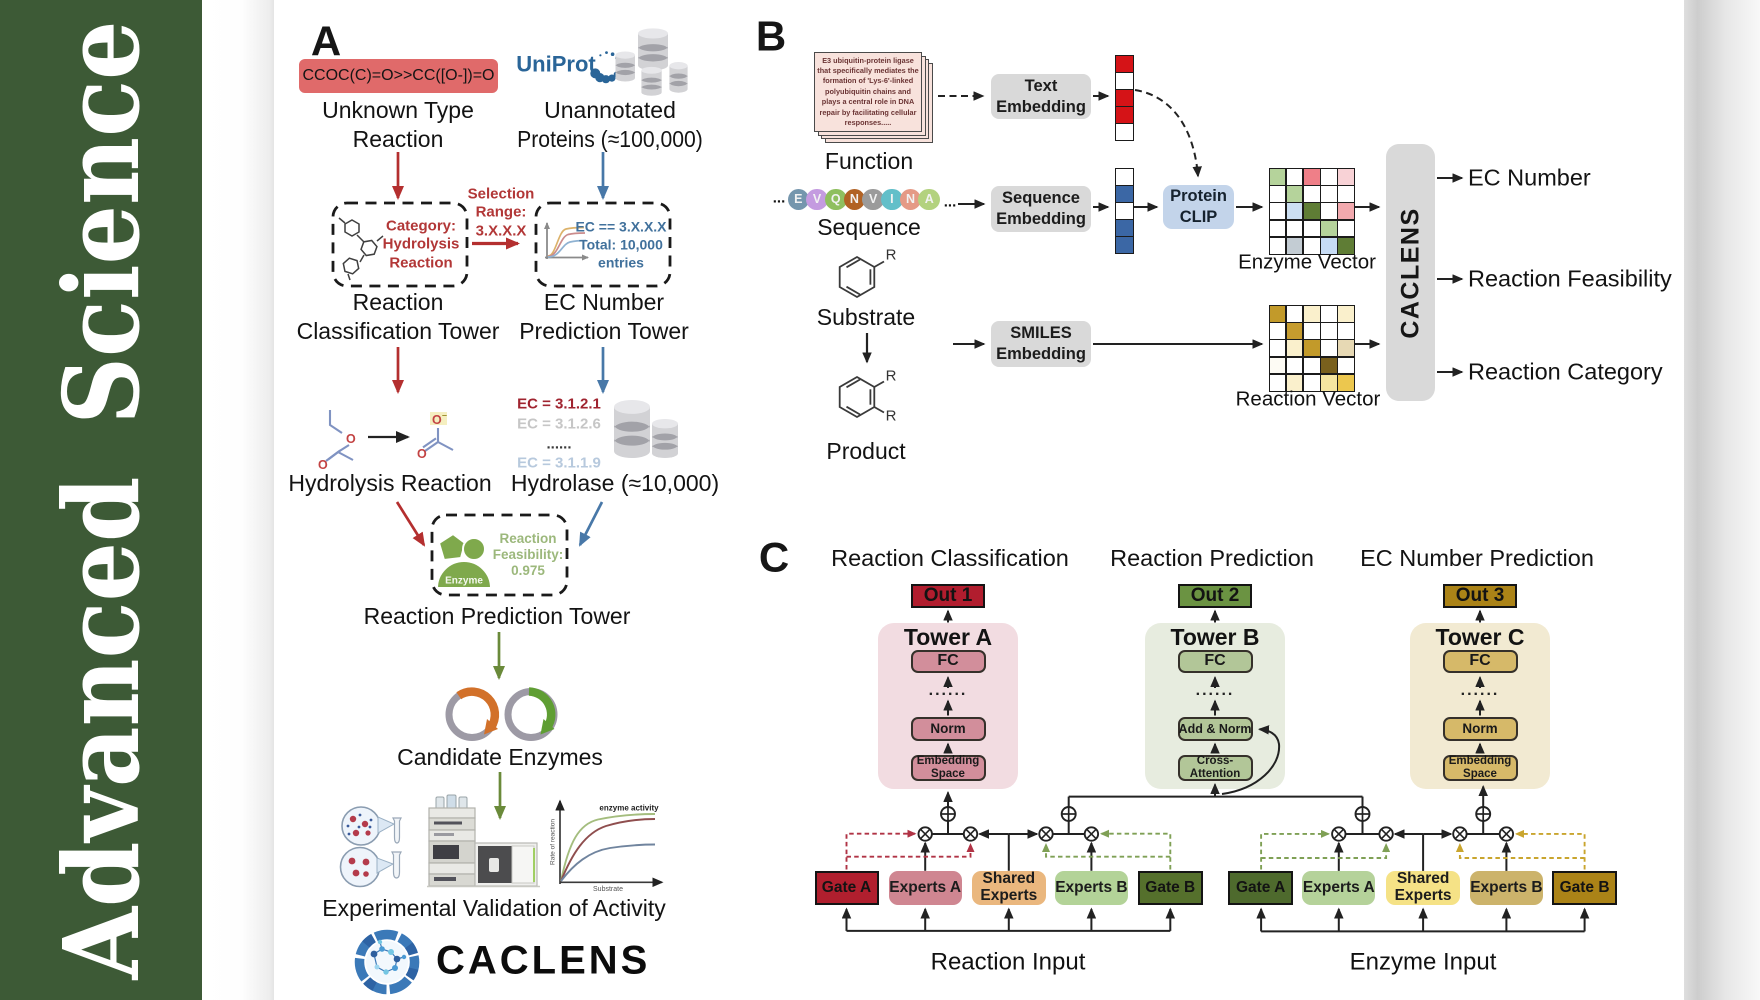 This screenshot has height=1000, width=1760. What do you see at coordinates (422, 454) in the screenshot?
I see `atom-o3: O` at bounding box center [422, 454].